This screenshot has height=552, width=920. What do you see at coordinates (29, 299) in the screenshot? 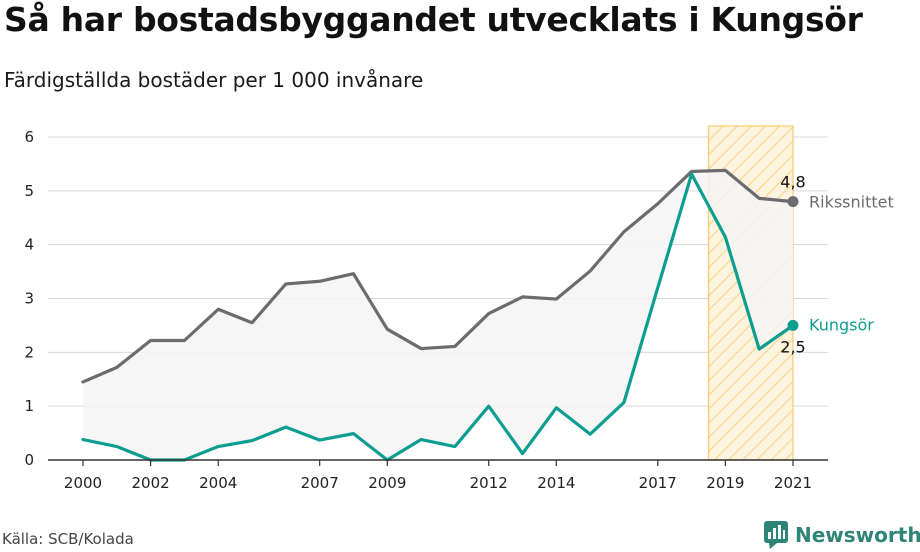
I see `y-tick-label: 3` at bounding box center [29, 299].